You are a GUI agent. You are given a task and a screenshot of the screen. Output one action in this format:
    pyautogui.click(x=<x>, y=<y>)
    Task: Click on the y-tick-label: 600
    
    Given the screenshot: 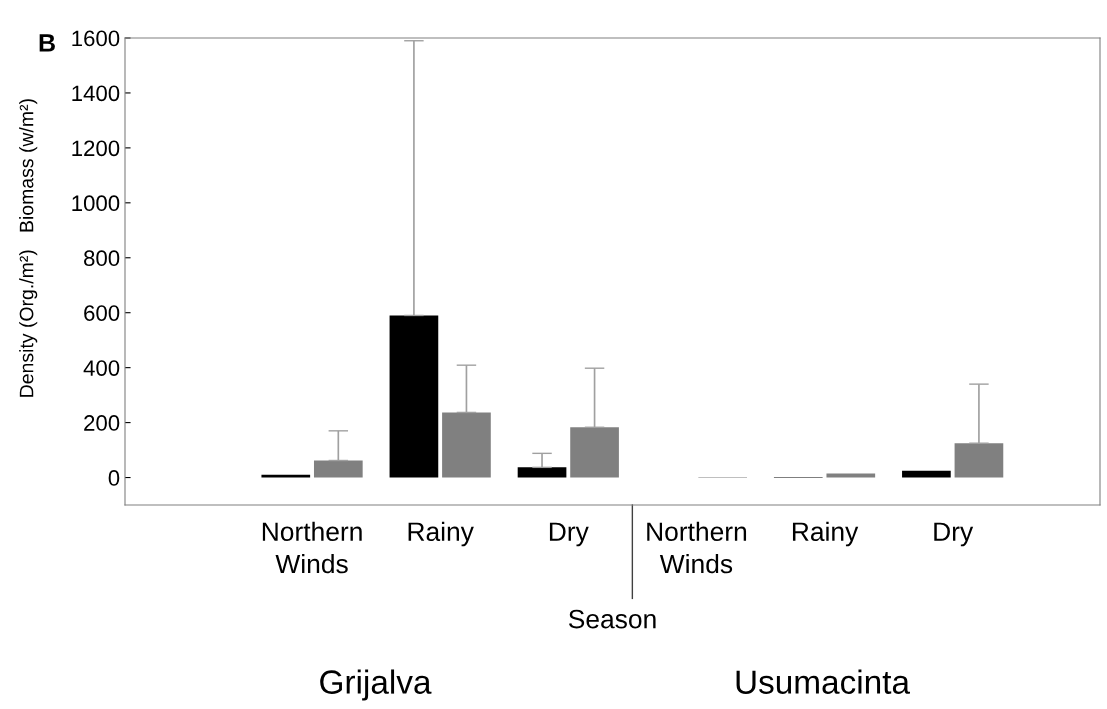 What is the action you would take?
    pyautogui.click(x=102, y=313)
    